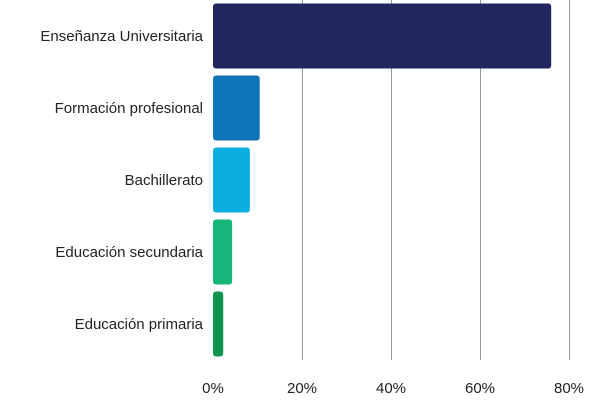 This screenshot has width=600, height=400. I want to click on x-tick-label: 60%, so click(480, 388).